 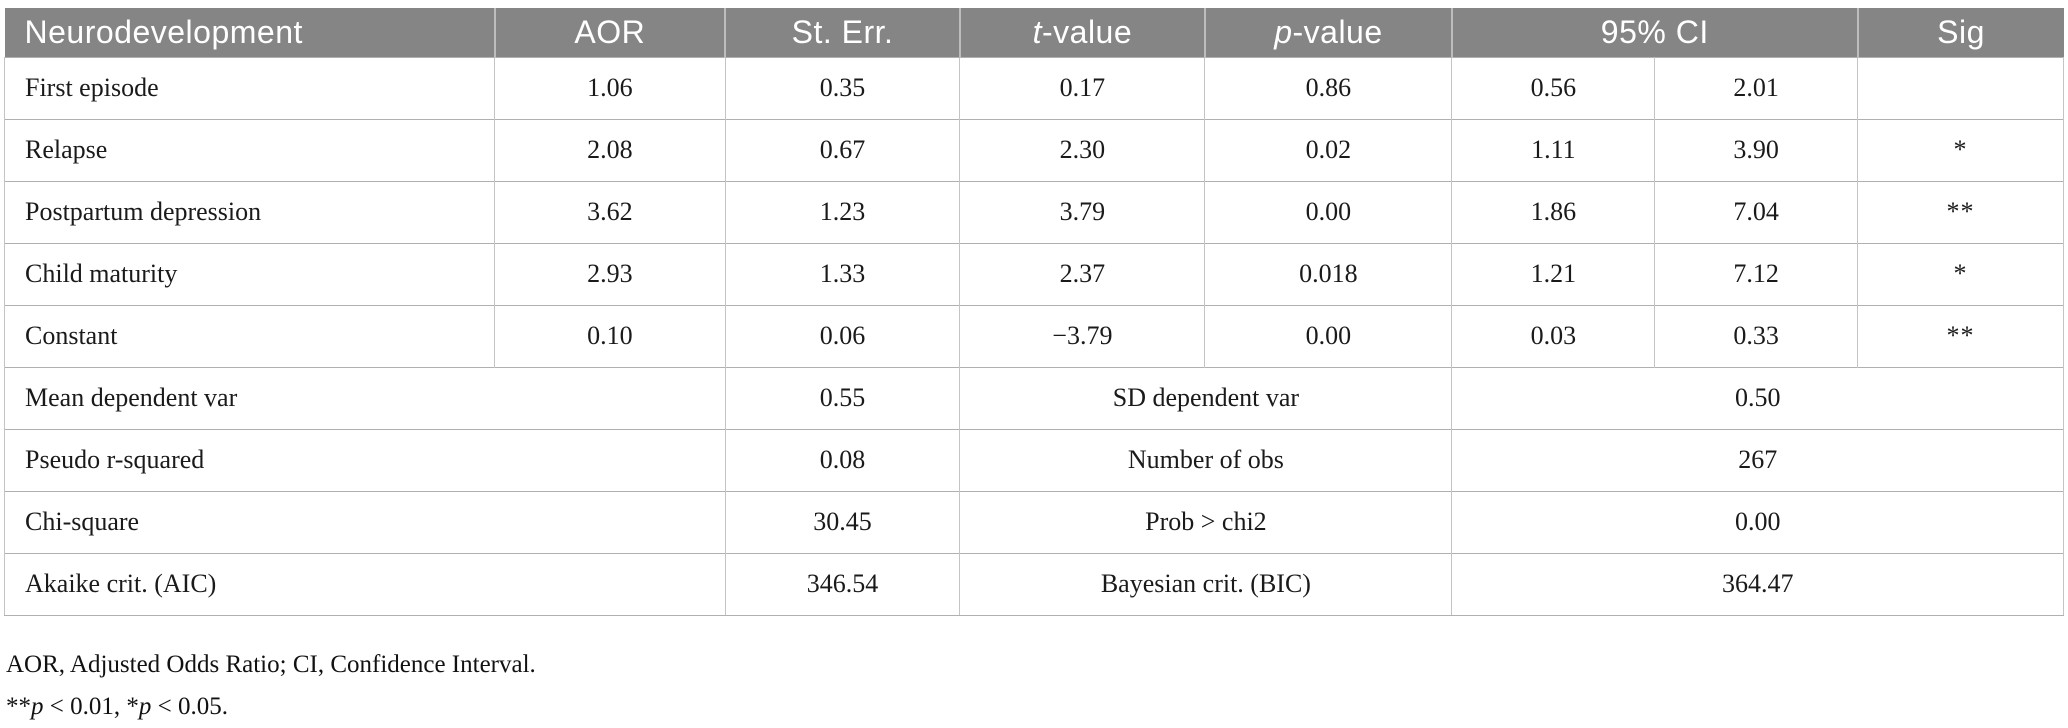 I want to click on cell-t-value: 2.30, so click(x=1082, y=149).